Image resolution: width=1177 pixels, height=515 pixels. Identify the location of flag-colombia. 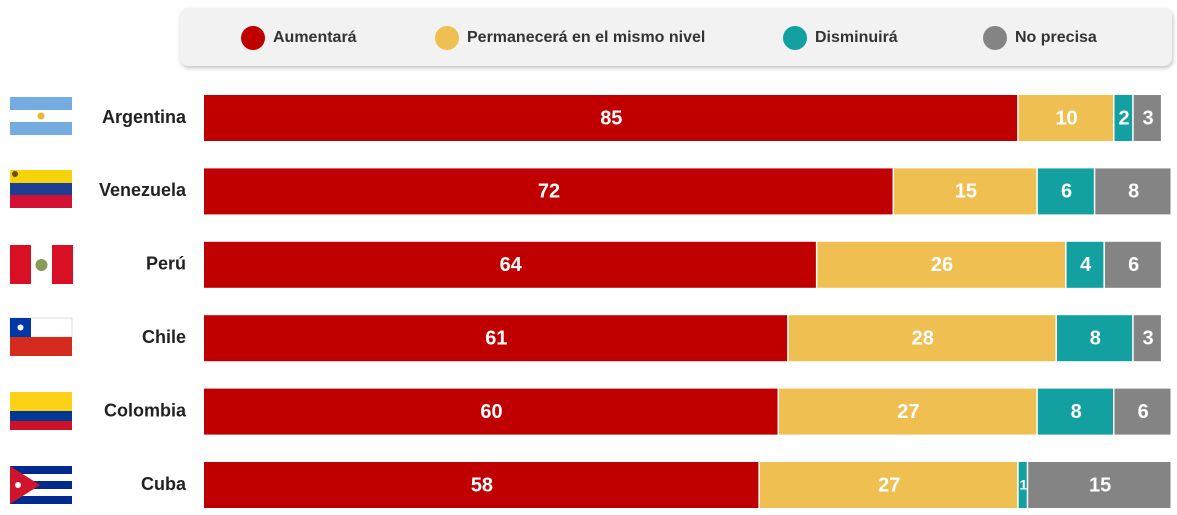
(41, 411).